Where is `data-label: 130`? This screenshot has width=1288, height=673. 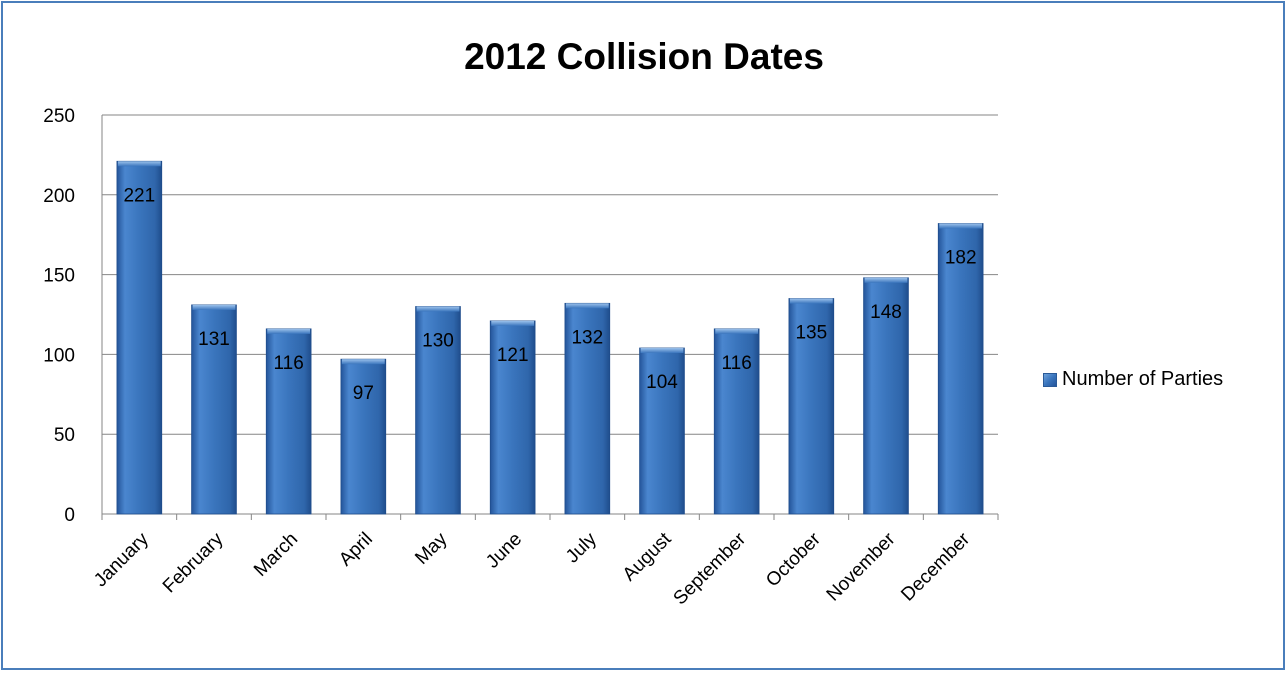
data-label: 130 is located at coordinates (438, 341).